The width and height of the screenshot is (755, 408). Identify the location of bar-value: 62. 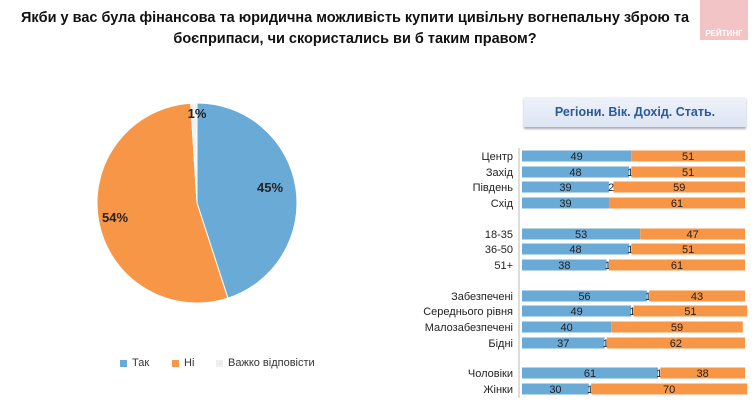
(676, 344).